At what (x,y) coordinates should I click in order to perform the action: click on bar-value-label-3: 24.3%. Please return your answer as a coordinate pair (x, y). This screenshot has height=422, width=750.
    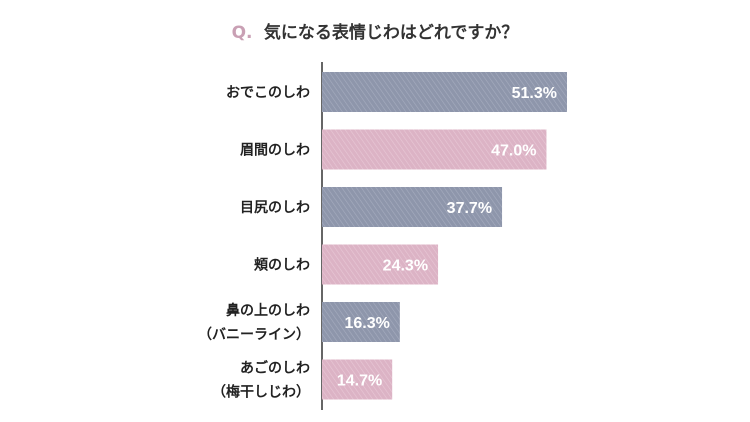
    Looking at the image, I should click on (405, 266).